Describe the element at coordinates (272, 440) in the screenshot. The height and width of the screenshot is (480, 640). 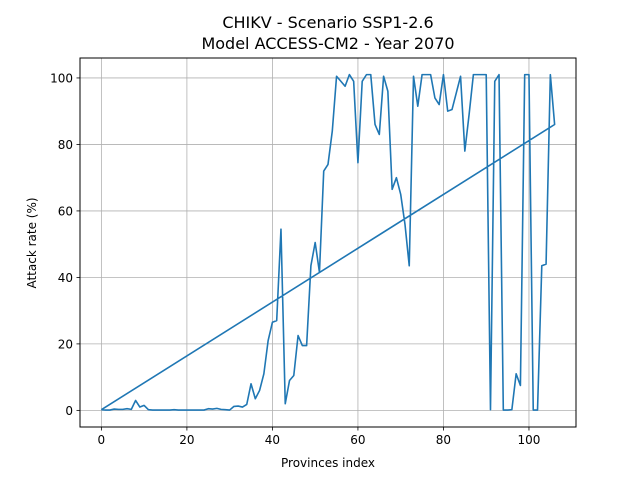
I see `x-tick-label: 40` at that location.